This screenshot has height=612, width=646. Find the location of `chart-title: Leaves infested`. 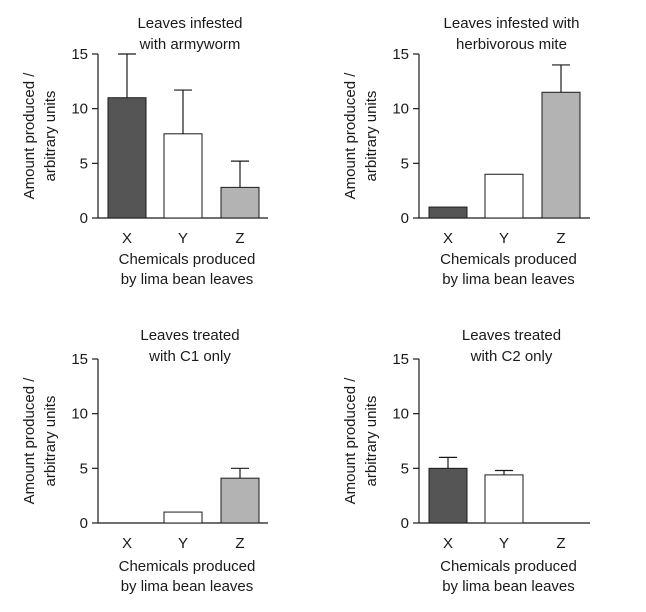

chart-title: Leaves infested is located at coordinates (189, 23).